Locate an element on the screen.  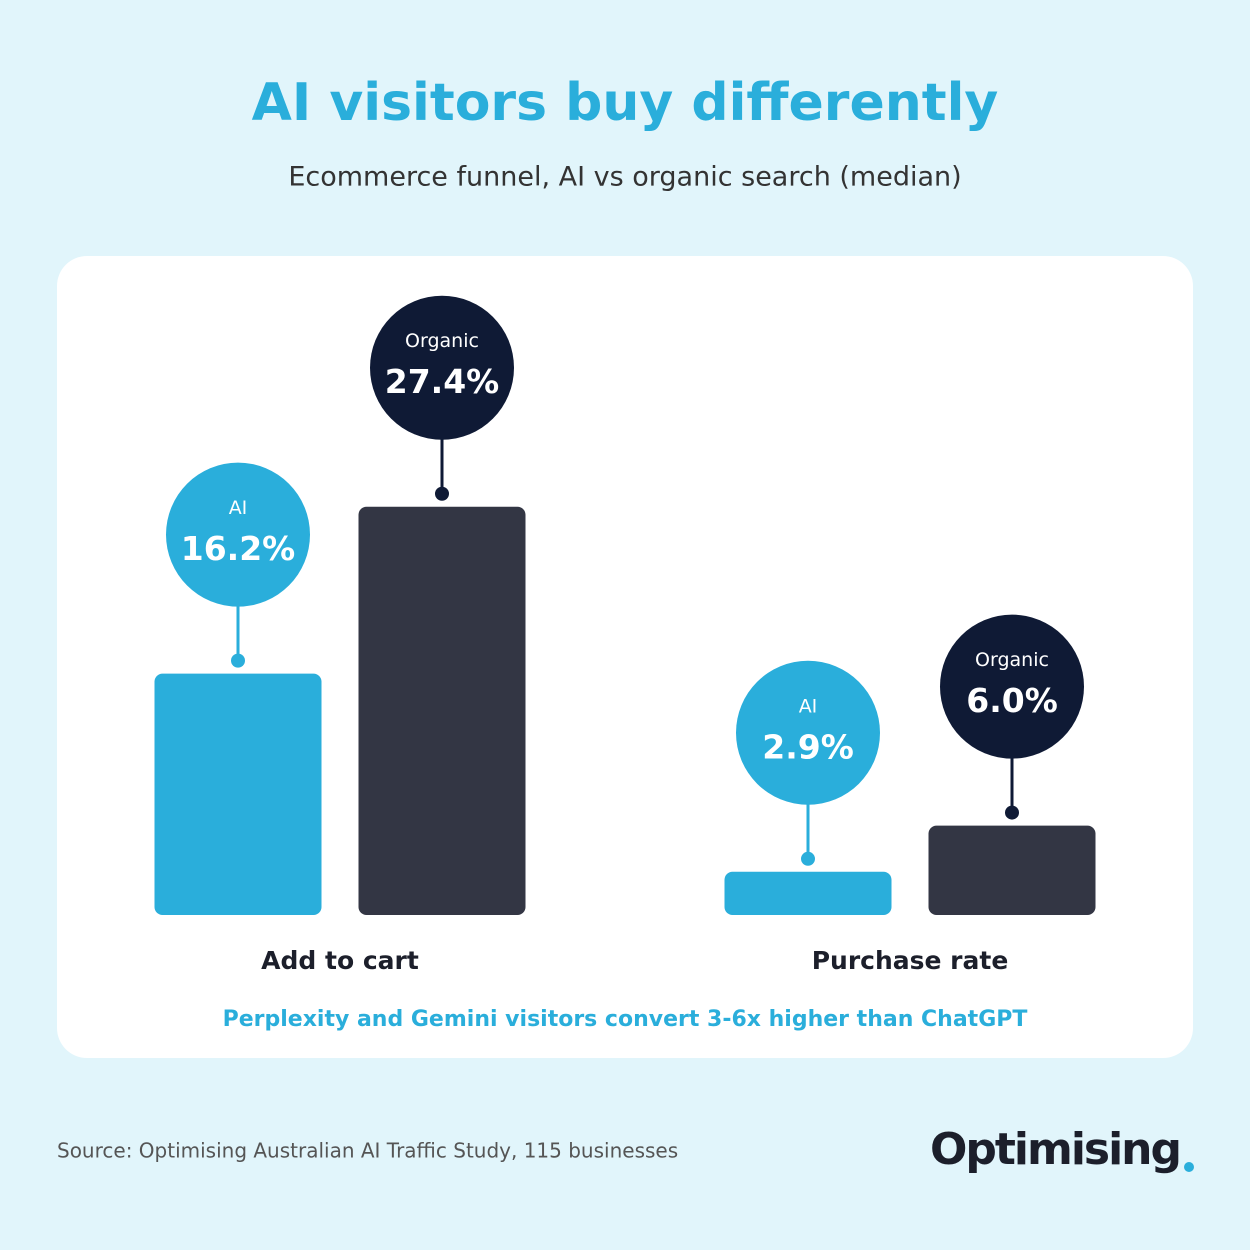
category-label: Add to cart is located at coordinates (340, 960).